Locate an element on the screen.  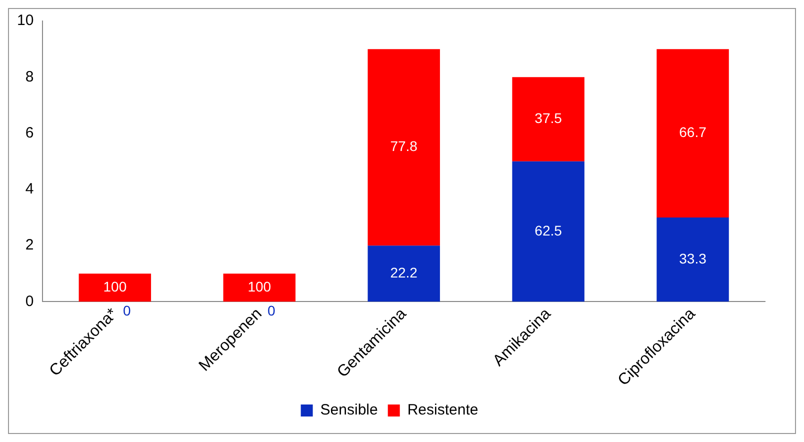
y-tick-label: 6 is located at coordinates (29, 133).